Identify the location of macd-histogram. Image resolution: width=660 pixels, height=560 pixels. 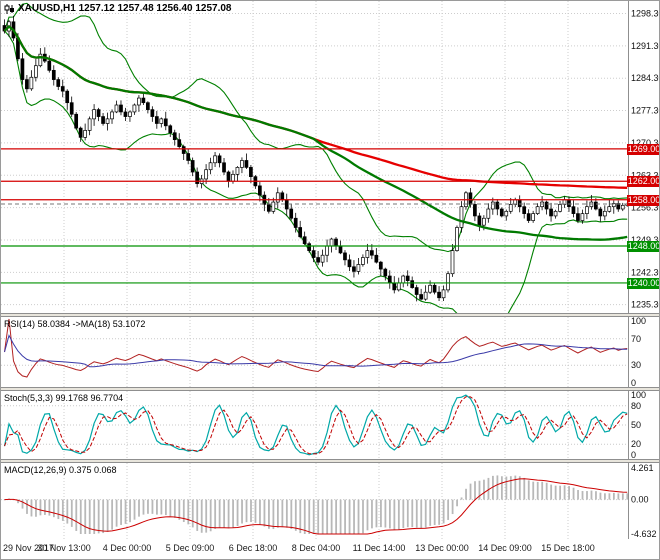
(316, 504).